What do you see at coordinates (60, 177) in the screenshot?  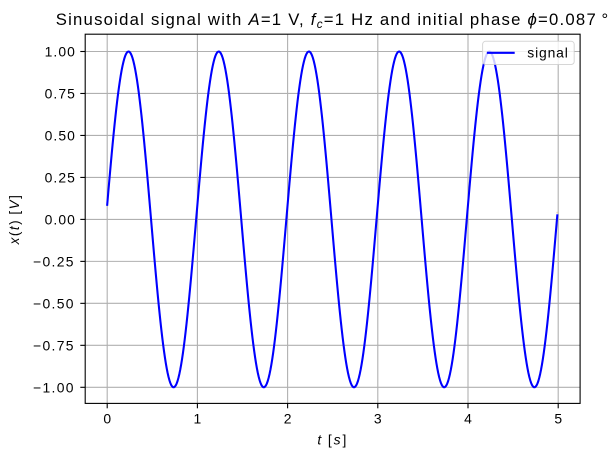 I see `svg-text: 0.25` at bounding box center [60, 177].